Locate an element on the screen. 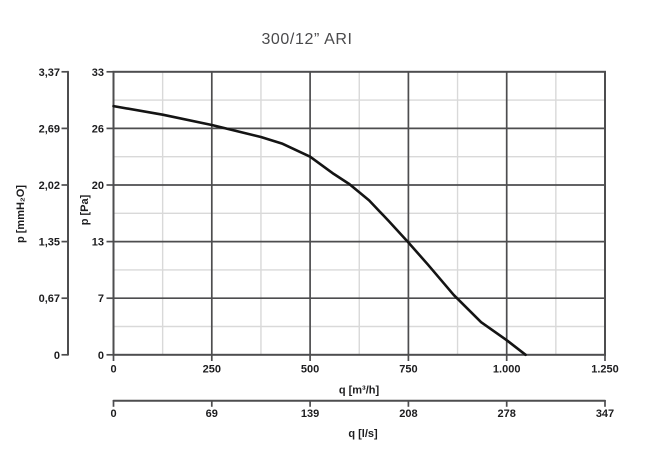  x-axis-ls-tick-label: 347 is located at coordinates (605, 414).